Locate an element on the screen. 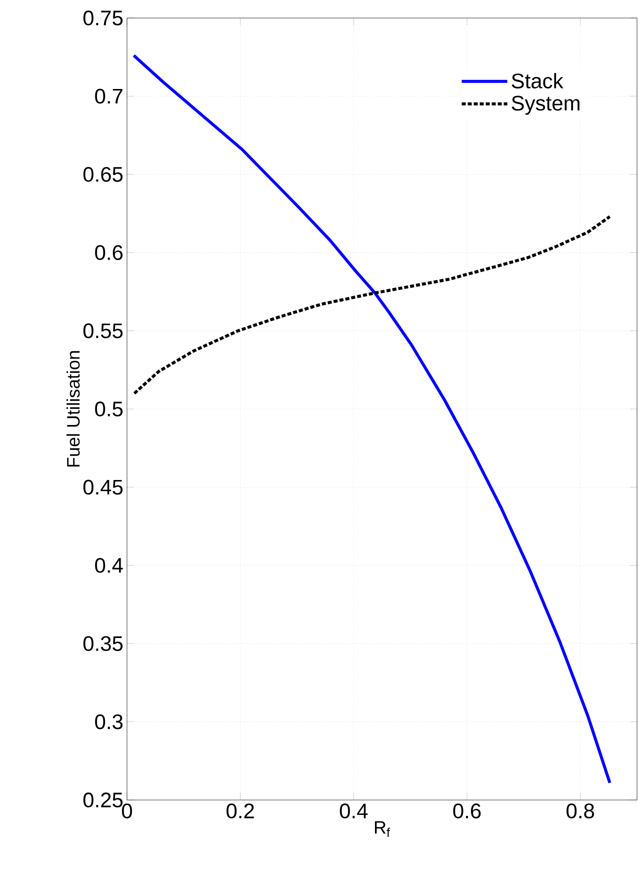  y-tick-label: 0.6 is located at coordinates (109, 252).